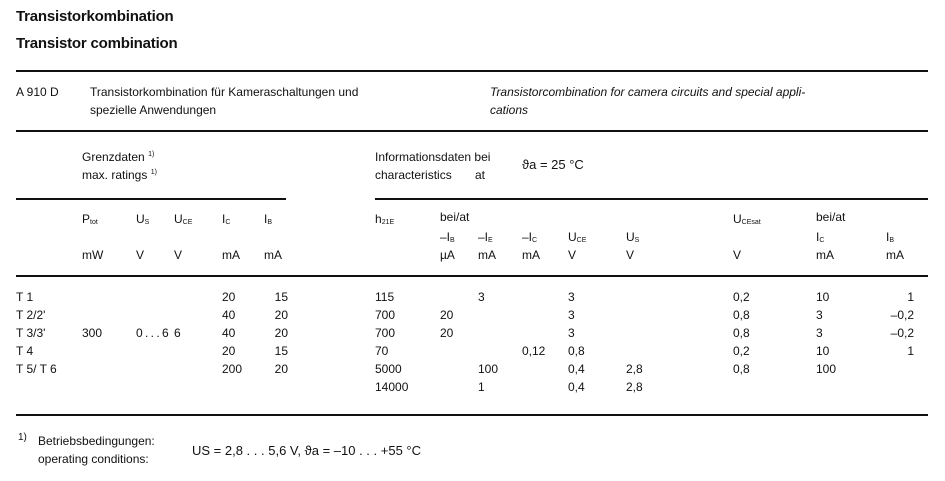 This screenshot has height=481, width=945. What do you see at coordinates (490, 240) in the screenshot?
I see `column-subscript: E` at bounding box center [490, 240].